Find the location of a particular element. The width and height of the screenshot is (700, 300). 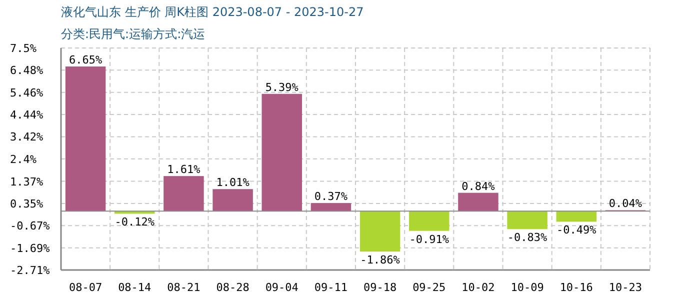

data-label: -0.12% is located at coordinates (134, 222).